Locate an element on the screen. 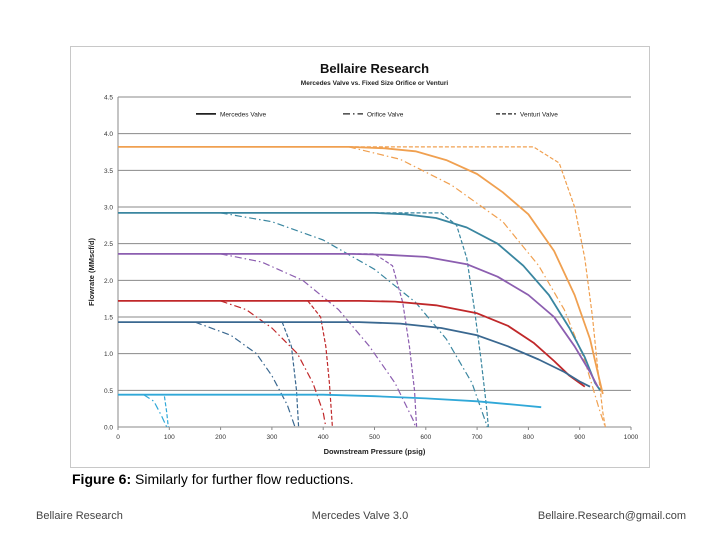 This screenshot has height=540, width=720. y-tick-label: 2.0 is located at coordinates (108, 281).